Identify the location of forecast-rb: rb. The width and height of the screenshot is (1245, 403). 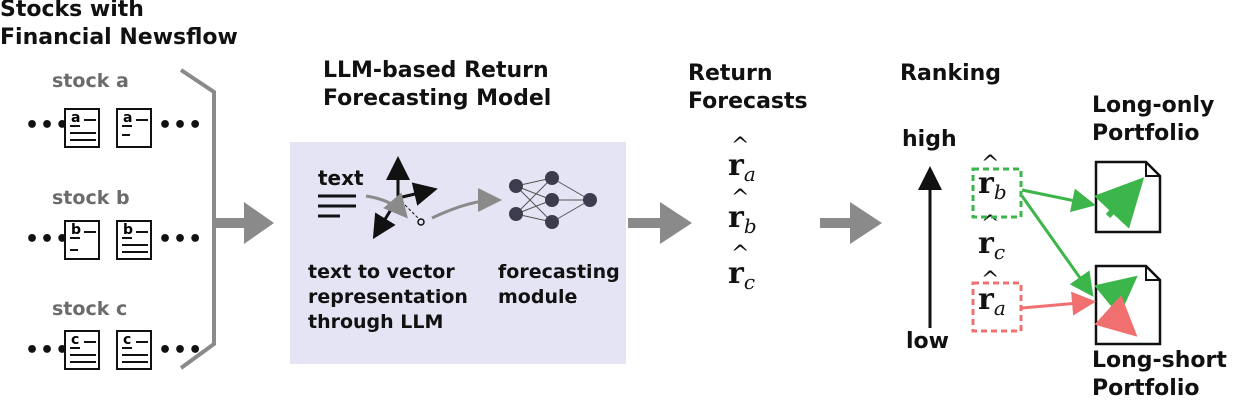
(742, 212).